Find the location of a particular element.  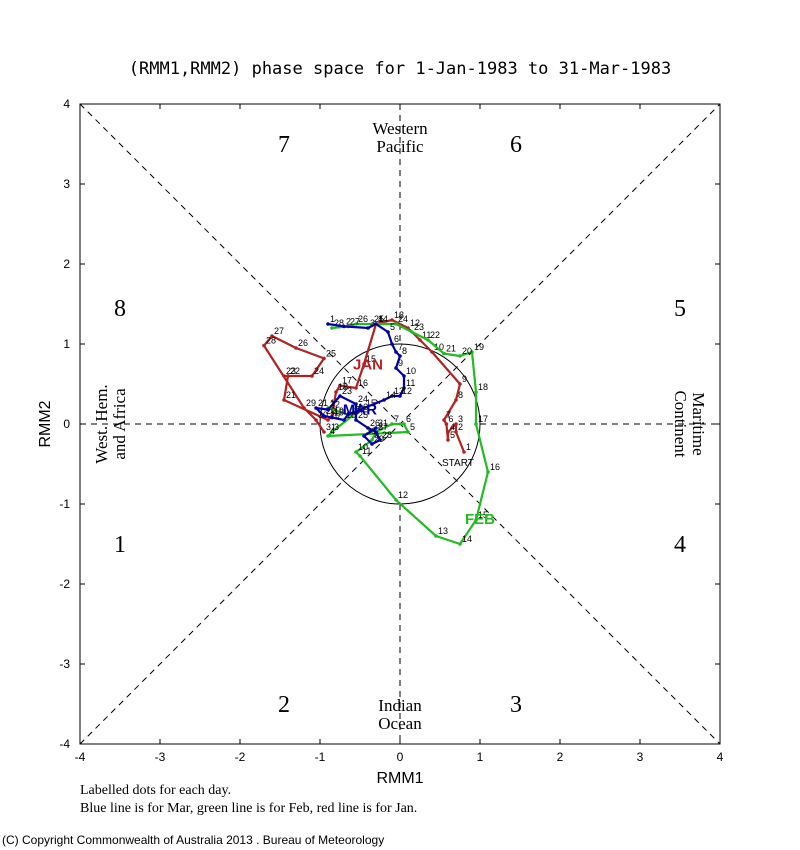

y-tick-label: 3 is located at coordinates (66, 184).